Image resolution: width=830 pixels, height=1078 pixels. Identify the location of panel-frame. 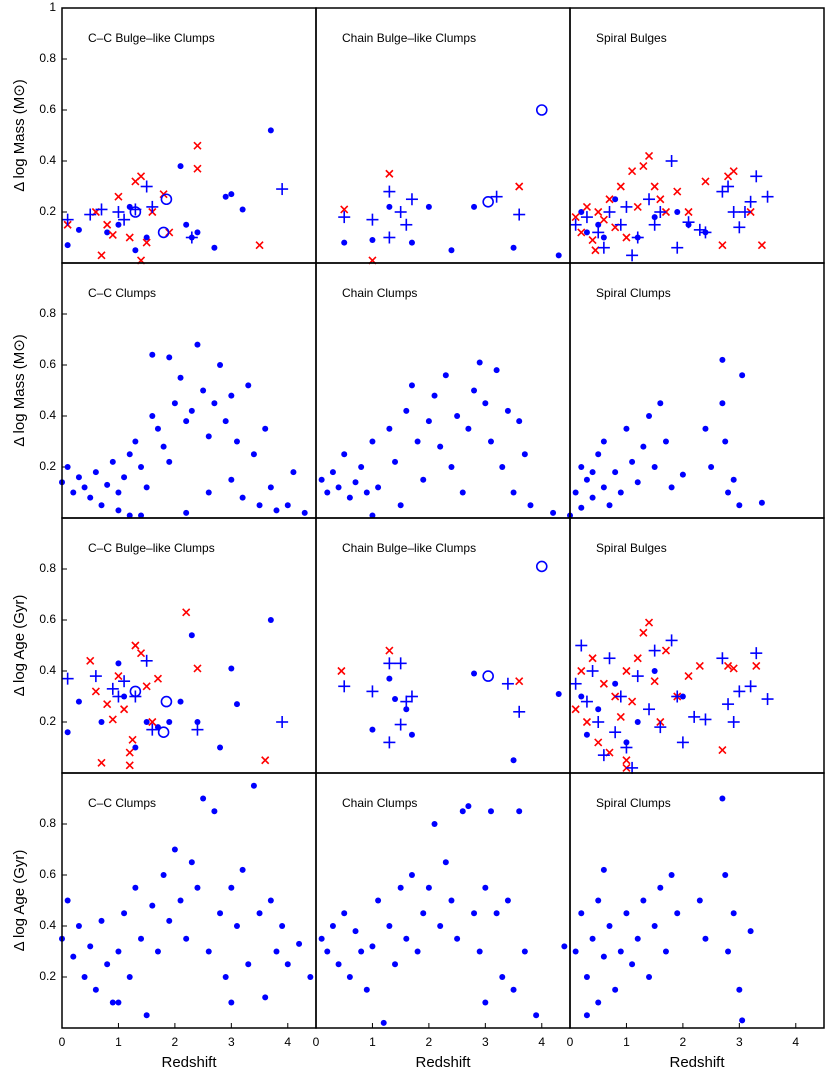
(697, 135).